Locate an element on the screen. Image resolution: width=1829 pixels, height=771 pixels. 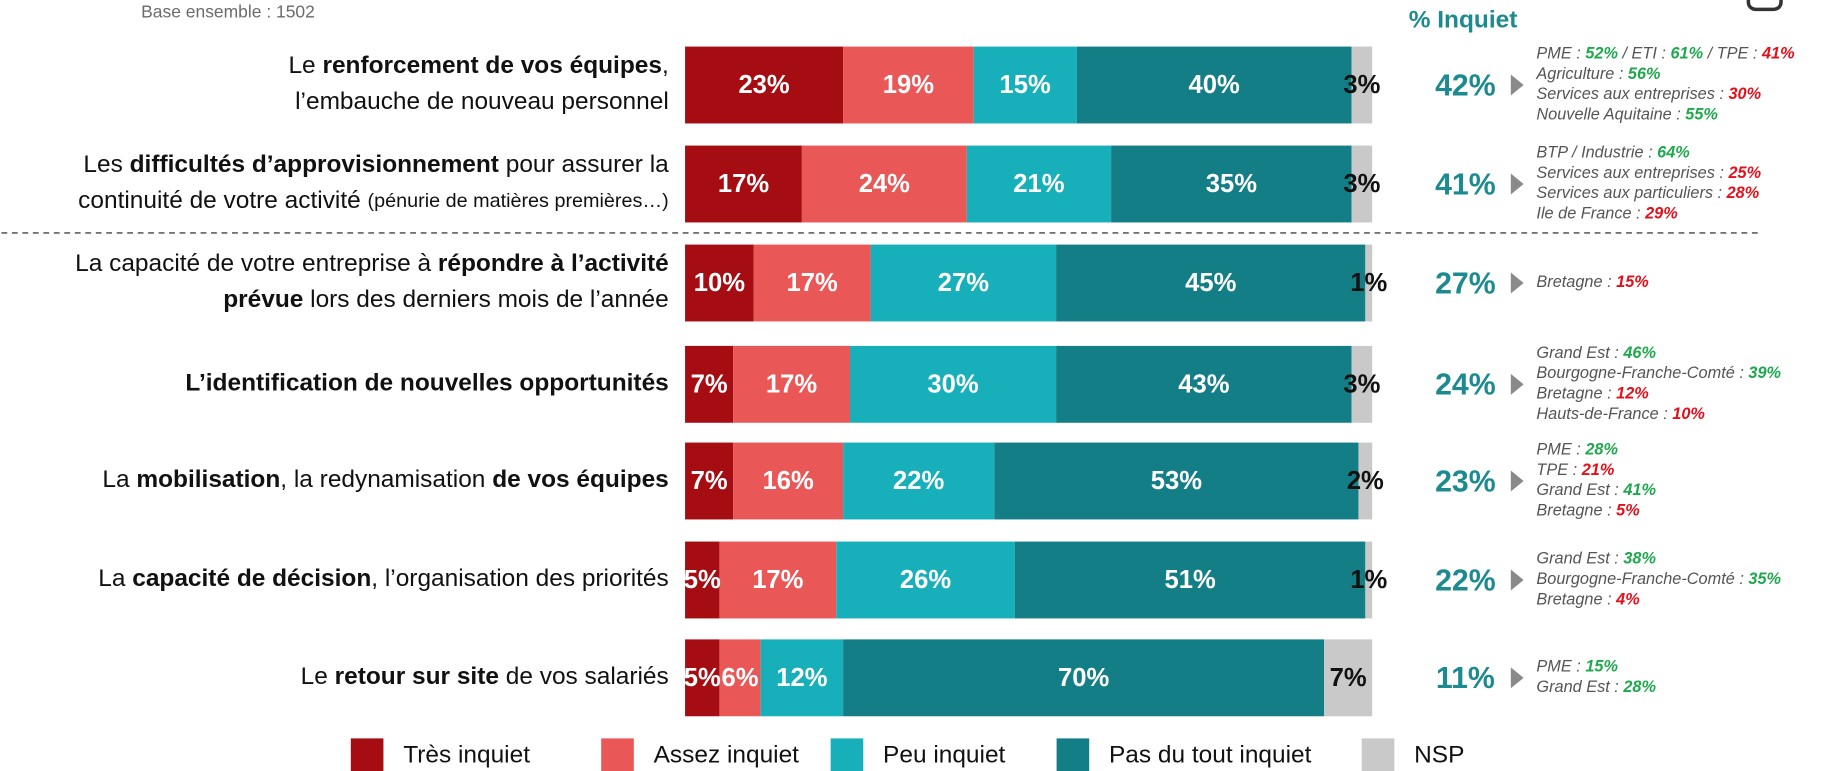
note: Agriculture : 56% is located at coordinates (1598, 74).